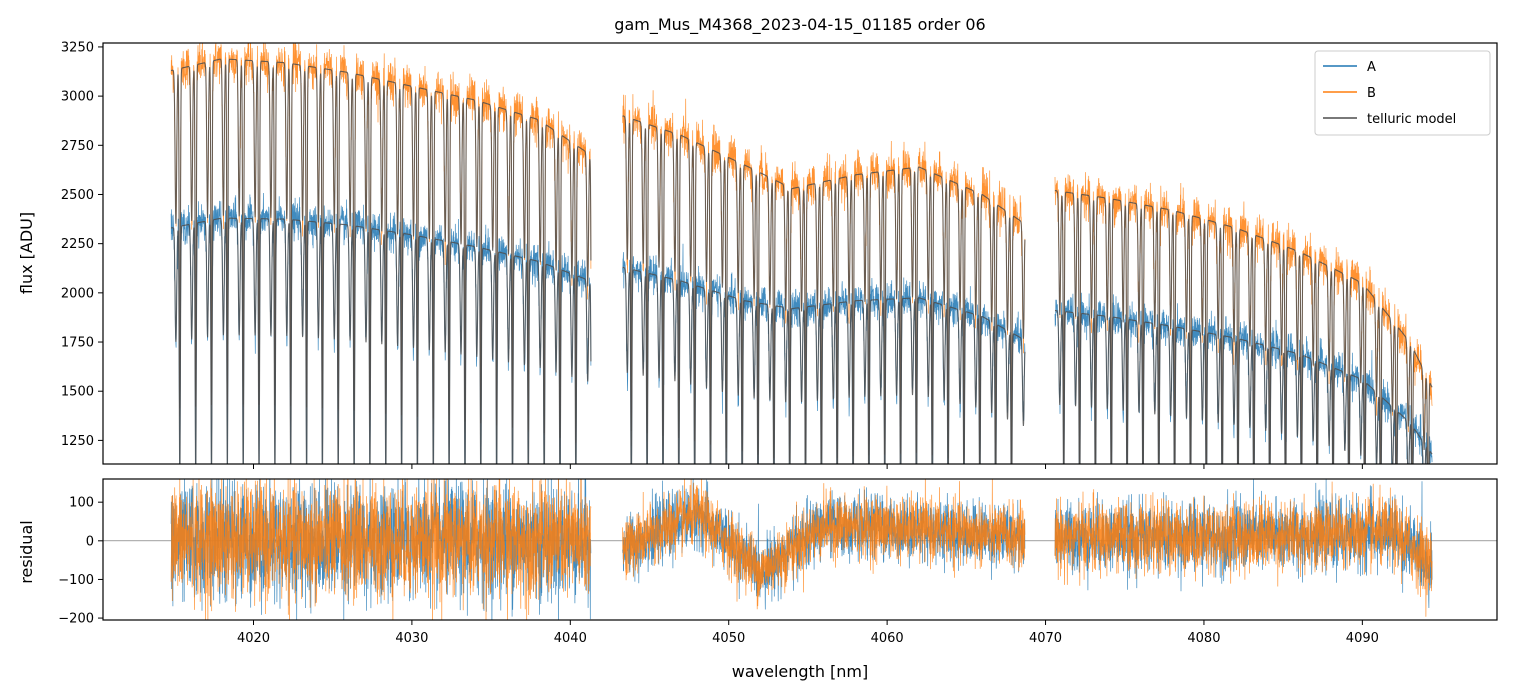 The height and width of the screenshot is (696, 1513). Describe the element at coordinates (80, 561) in the screenshot. I see `residual-y-ticks: −200 −100 0 100` at that location.